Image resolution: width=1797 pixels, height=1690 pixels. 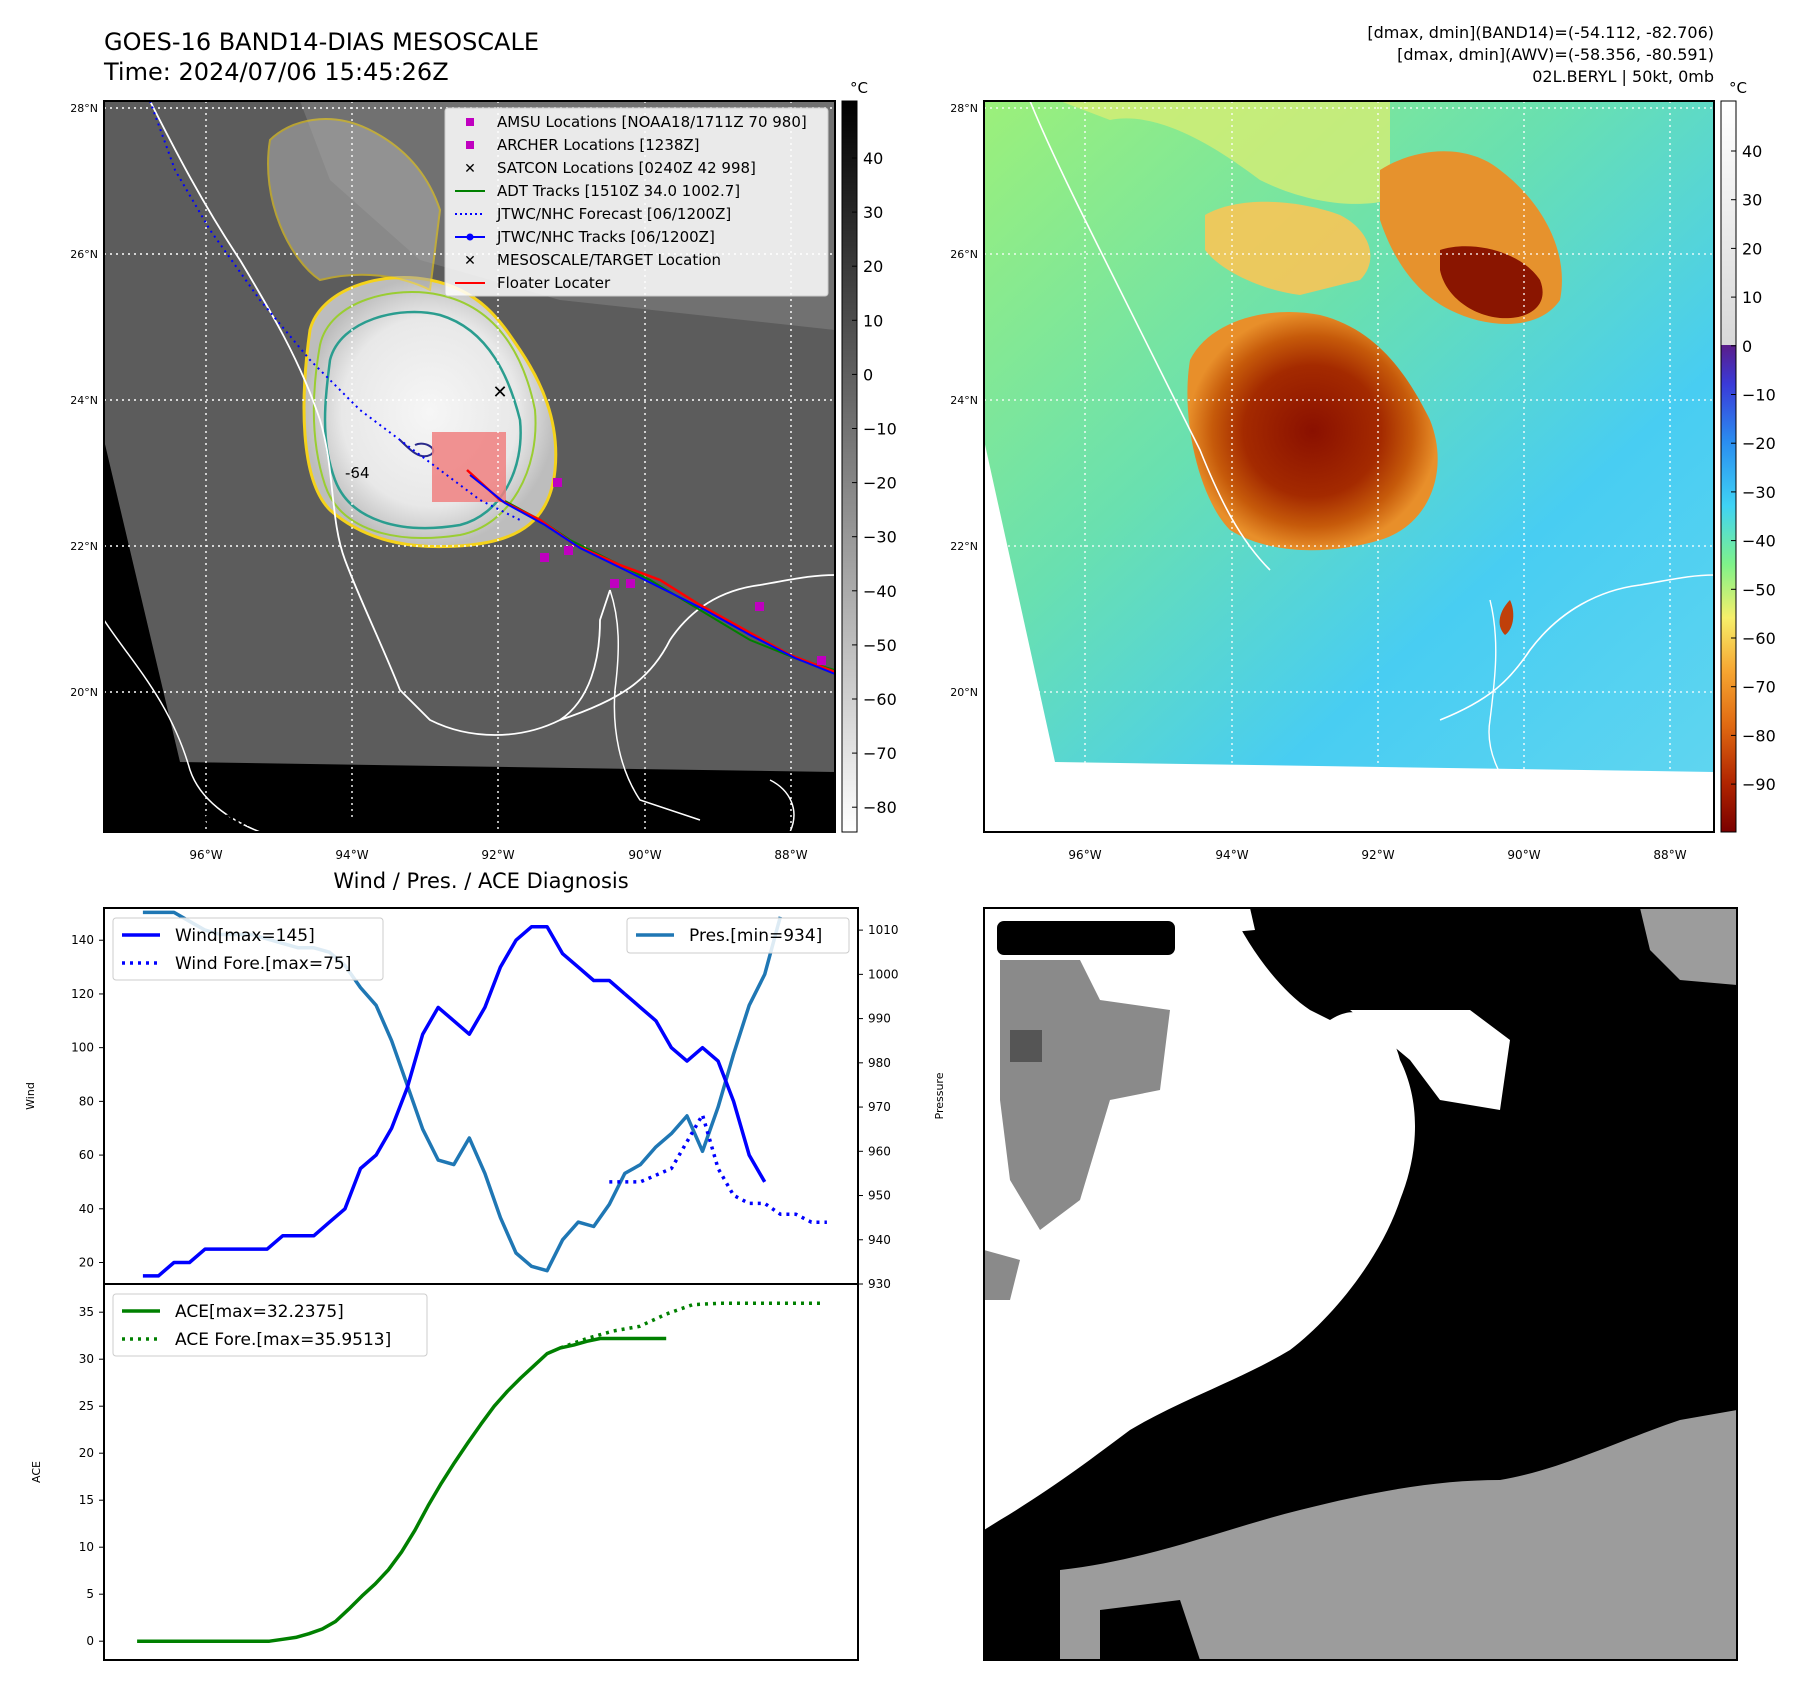 I want to click on ace-y-ticklabel-1: 5, so click(x=90, y=1594).